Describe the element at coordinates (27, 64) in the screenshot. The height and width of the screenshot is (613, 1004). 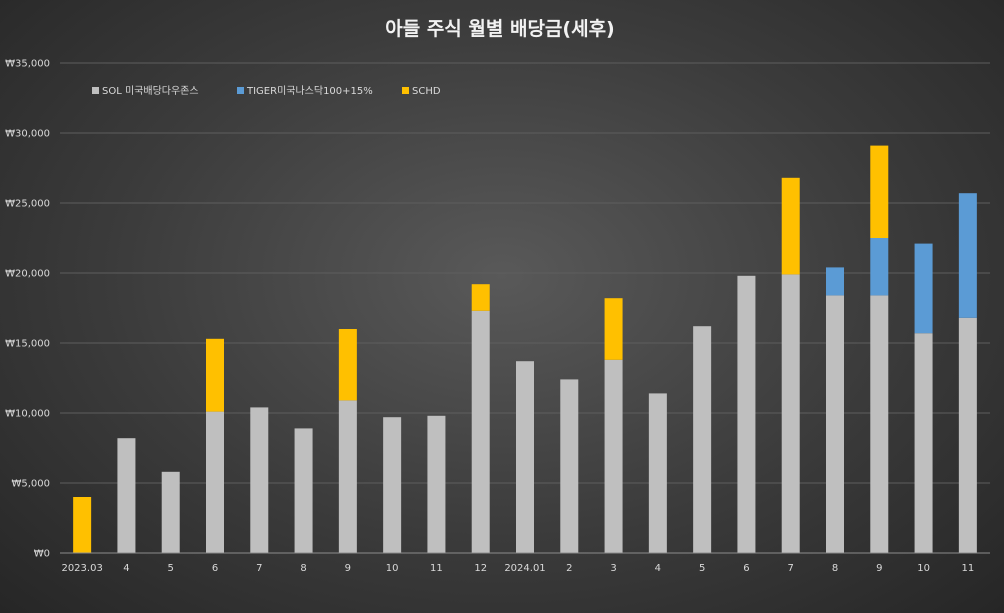
I see `y-tick-label: ₩35,000` at that location.